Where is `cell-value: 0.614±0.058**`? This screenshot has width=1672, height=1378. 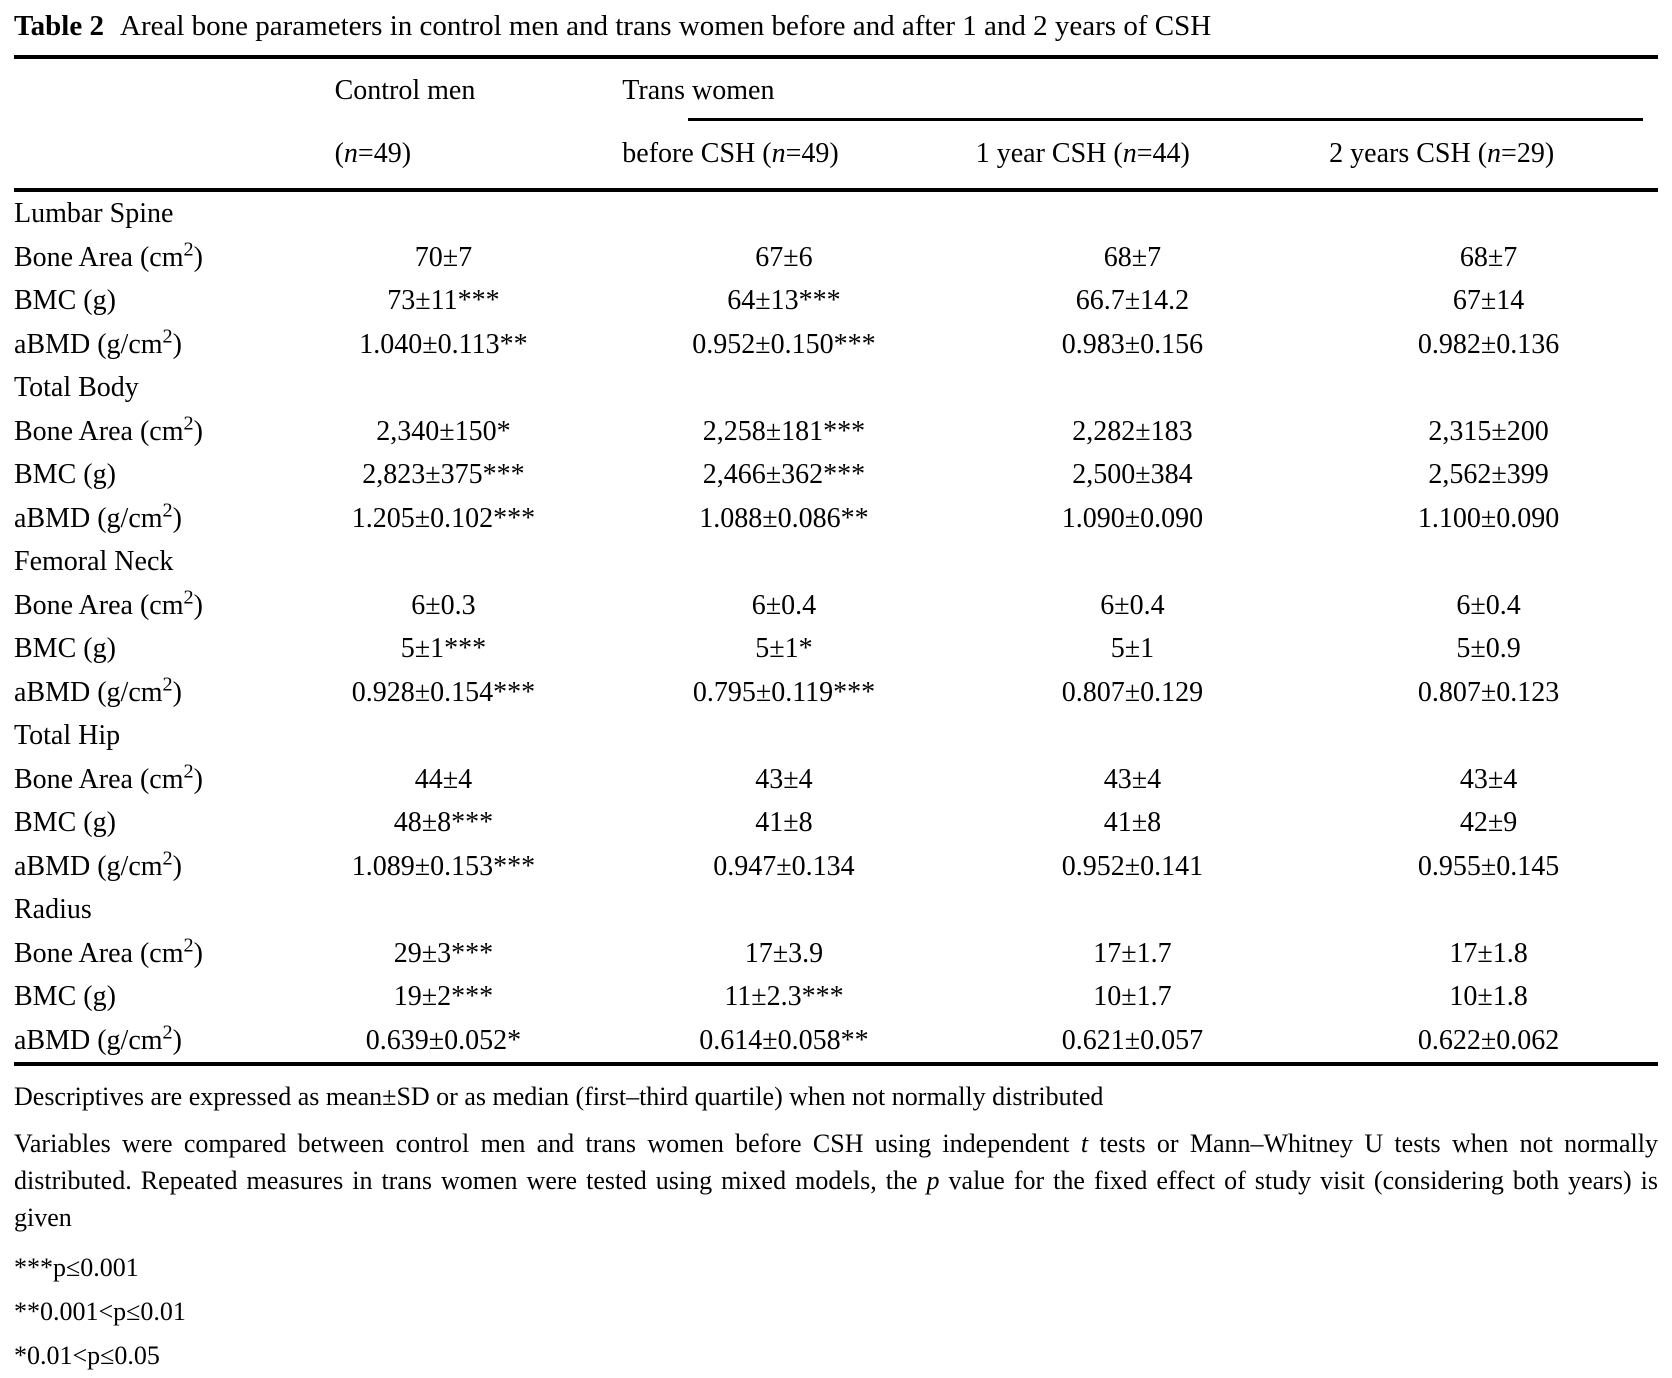
cell-value: 0.614±0.058** is located at coordinates (784, 1040).